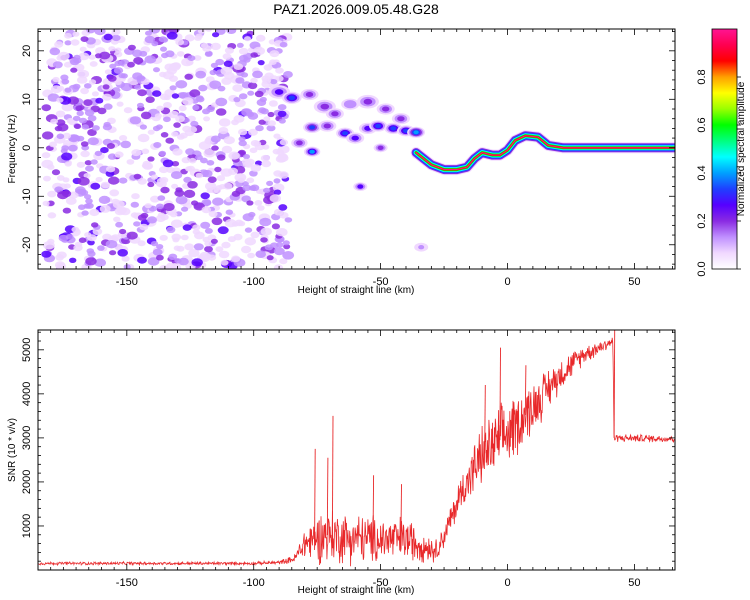 Image resolution: width=750 pixels, height=600 pixels. I want to click on spectrogram-y-tick-label: 10, so click(27, 99).